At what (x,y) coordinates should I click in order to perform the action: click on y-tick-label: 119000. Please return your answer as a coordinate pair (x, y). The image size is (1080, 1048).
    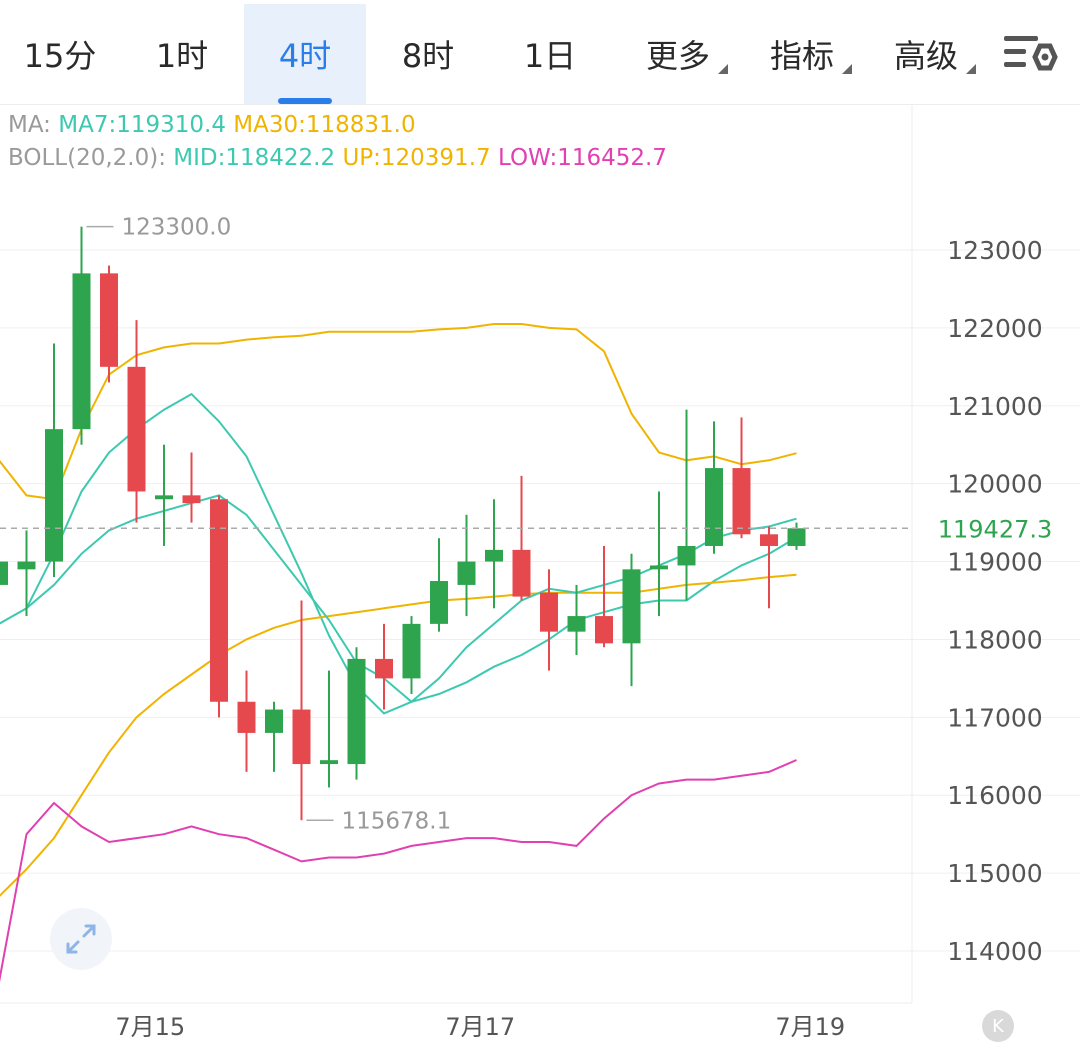
    Looking at the image, I should click on (994, 562).